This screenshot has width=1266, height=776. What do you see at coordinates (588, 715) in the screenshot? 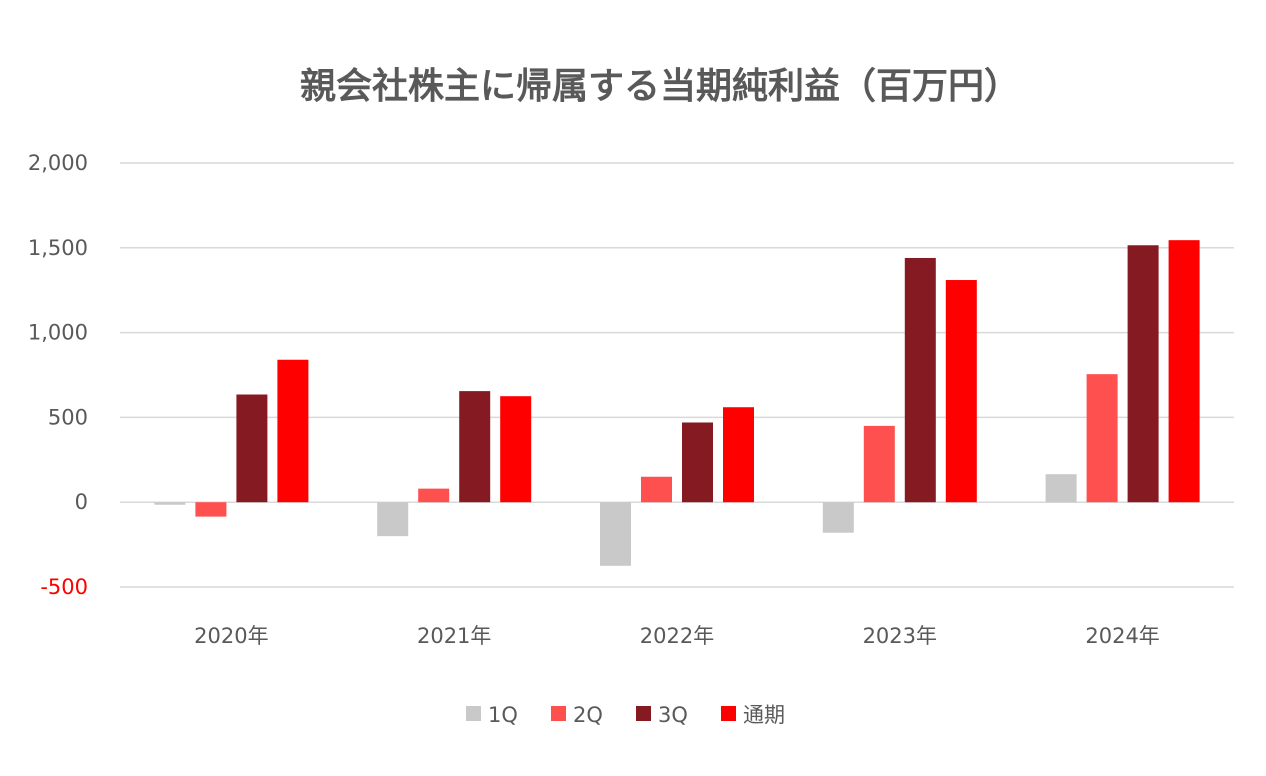
I see `legend-label: 2Q` at bounding box center [588, 715].